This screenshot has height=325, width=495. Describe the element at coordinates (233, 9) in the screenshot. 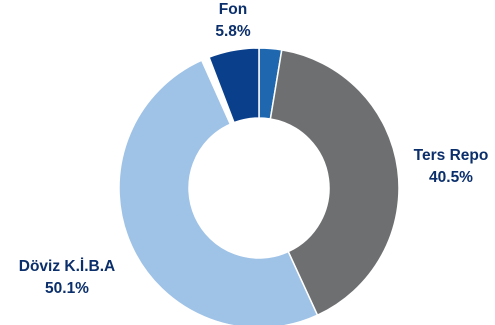

I see `label-fon-name: Fon` at that location.